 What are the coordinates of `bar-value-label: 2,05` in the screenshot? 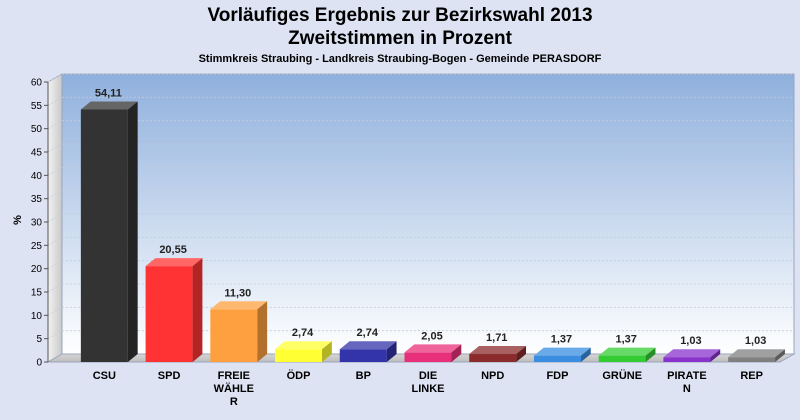 It's located at (431, 336).